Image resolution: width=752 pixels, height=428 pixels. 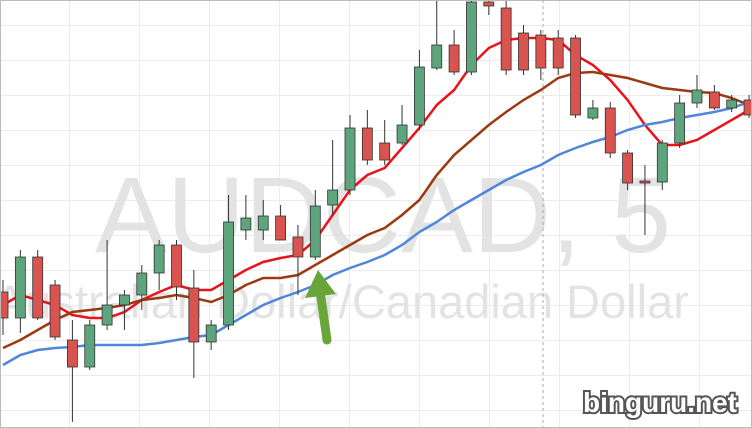 I want to click on site-watermark: binguru.net, so click(x=660, y=402).